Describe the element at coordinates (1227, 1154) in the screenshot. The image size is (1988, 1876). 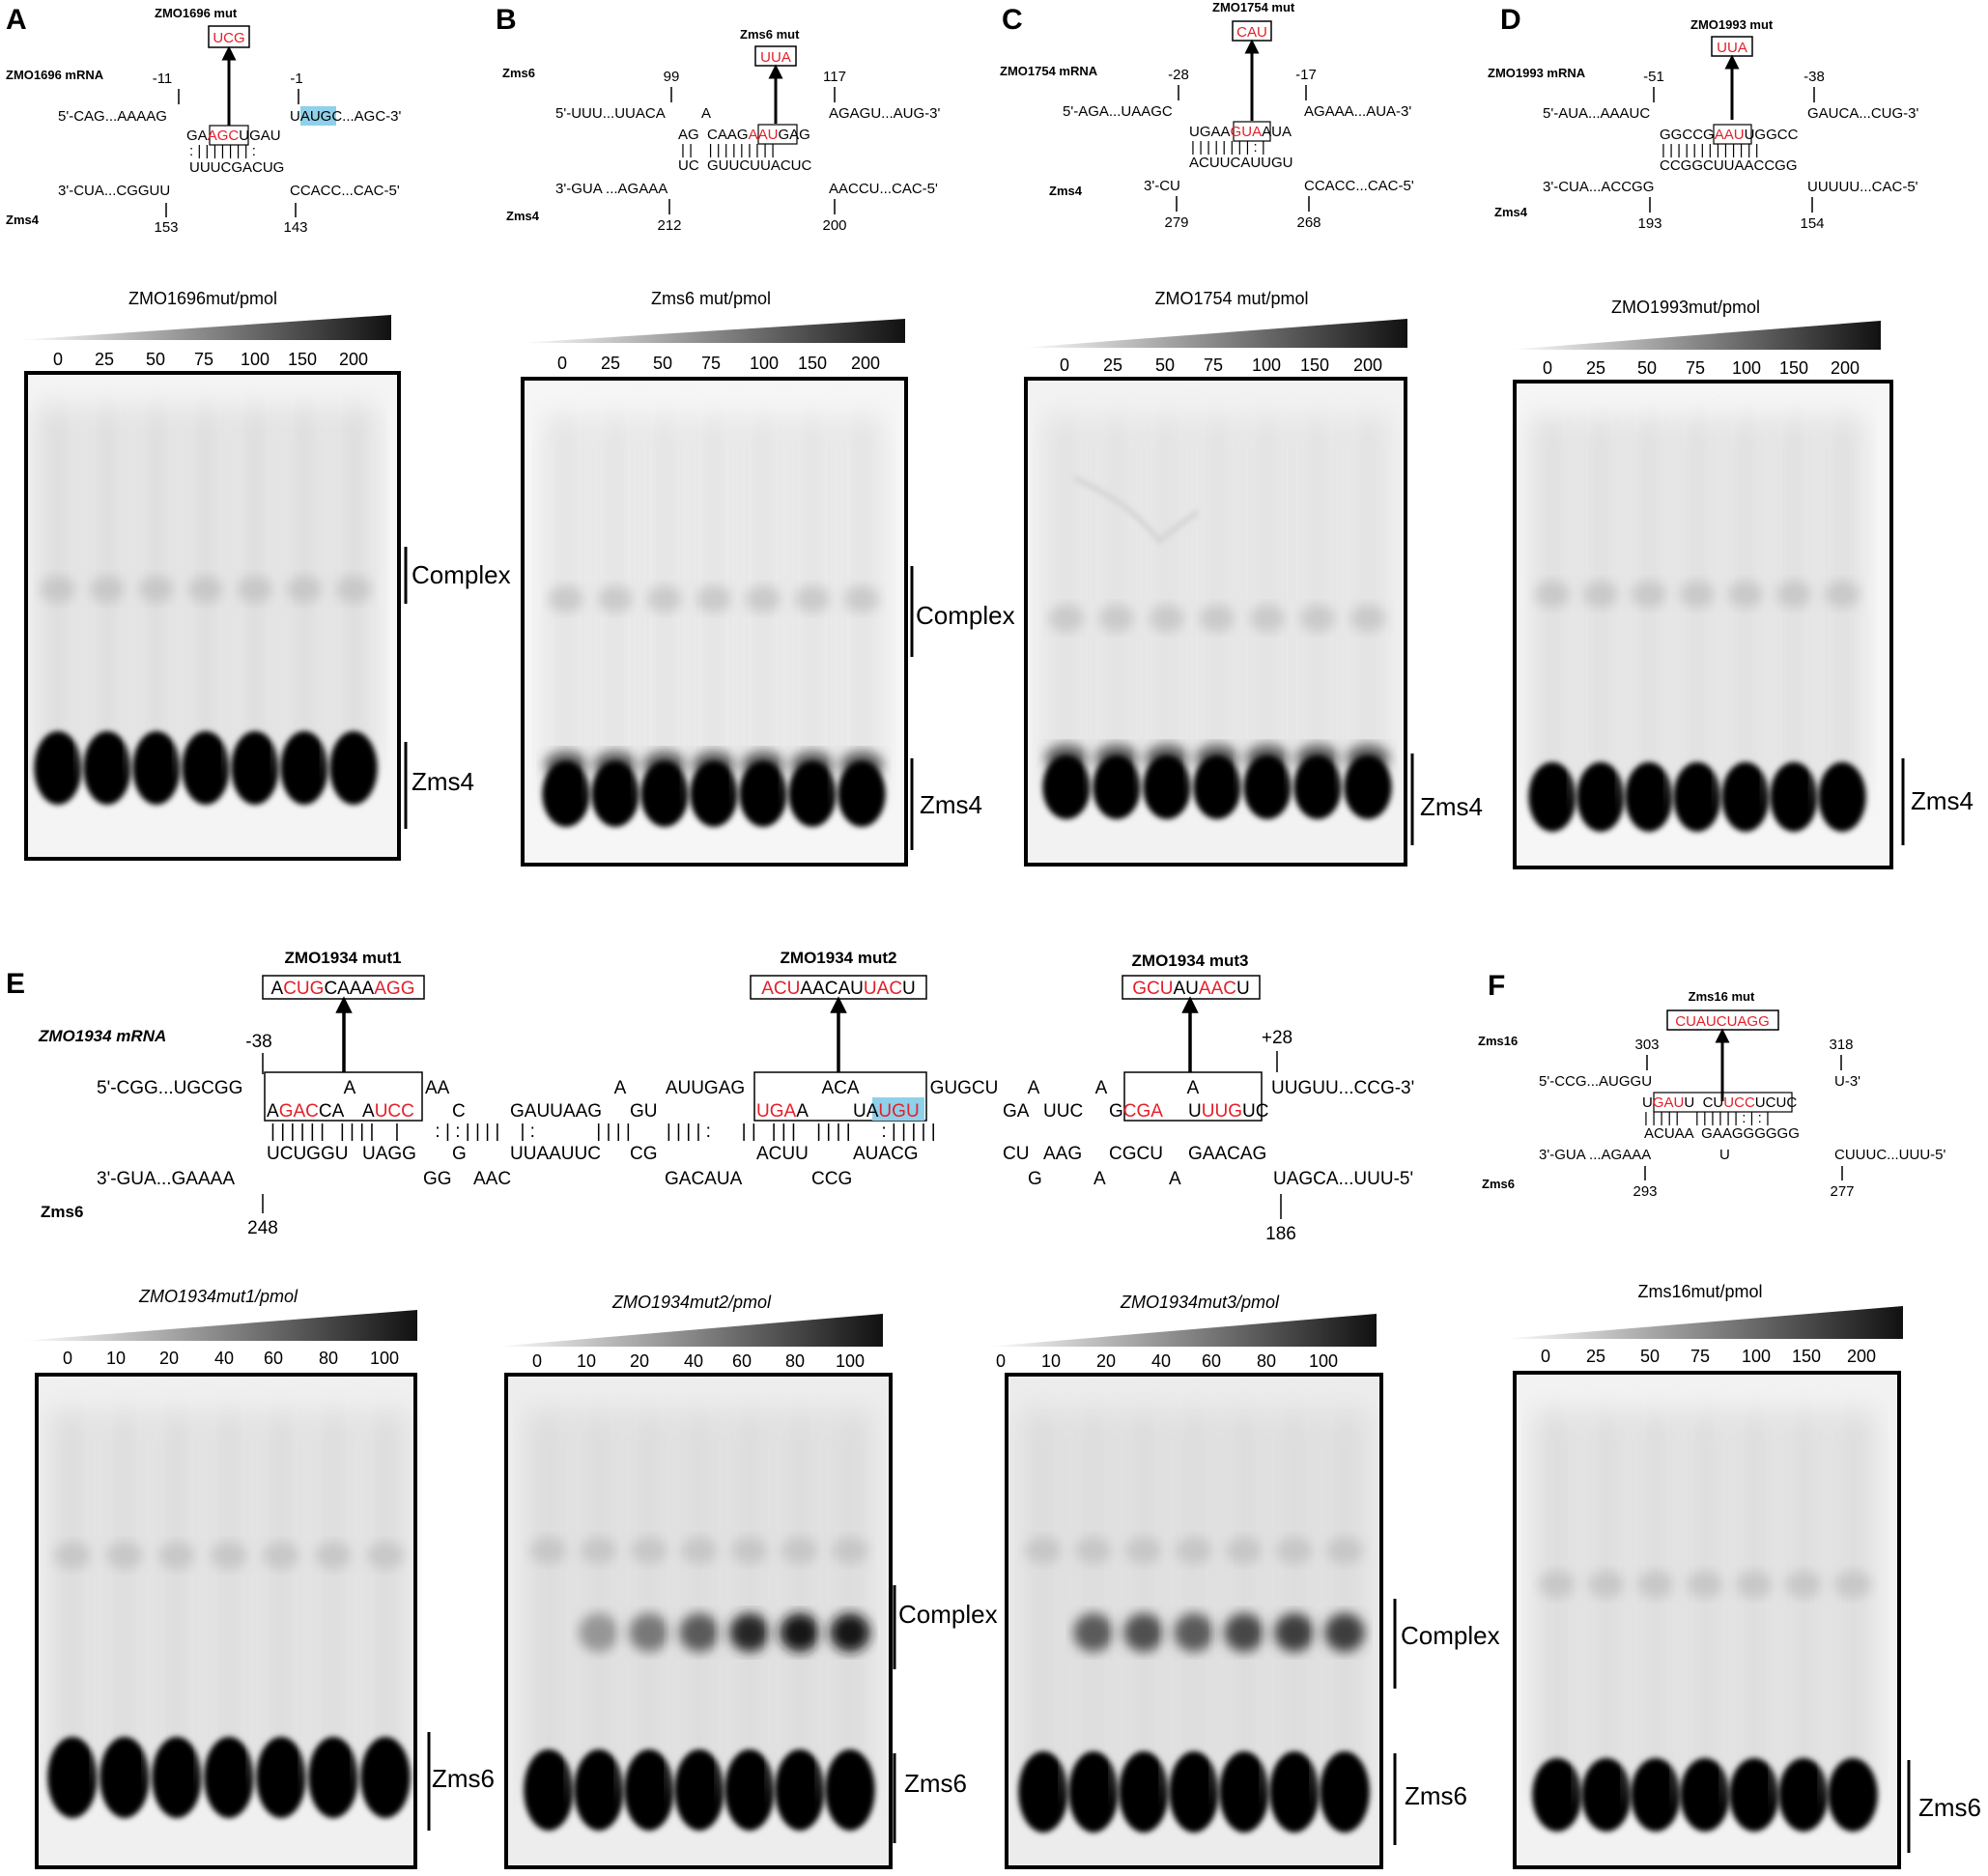
I see `seg-srna: GAACAG` at that location.